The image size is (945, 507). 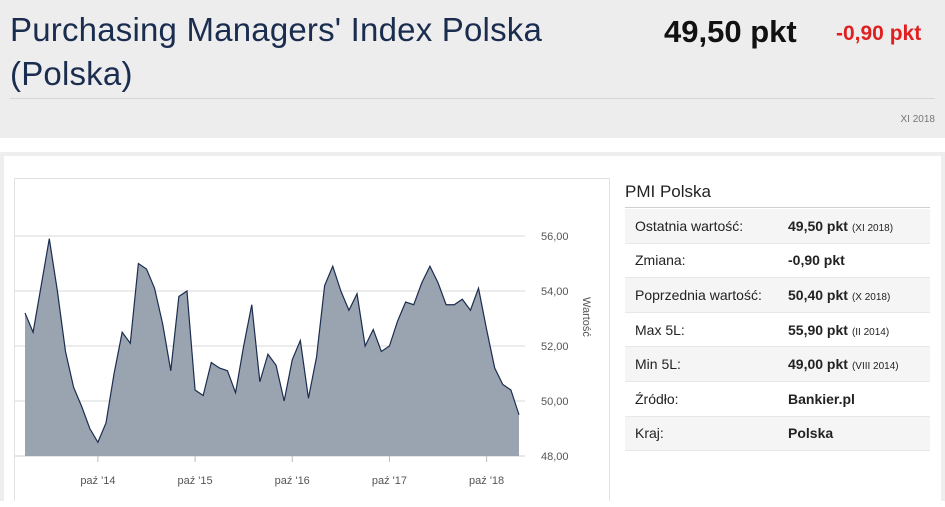 I want to click on stats-row: Ostatnia wartość: 49,50 pkt (XI 2018), so click(x=777, y=226).